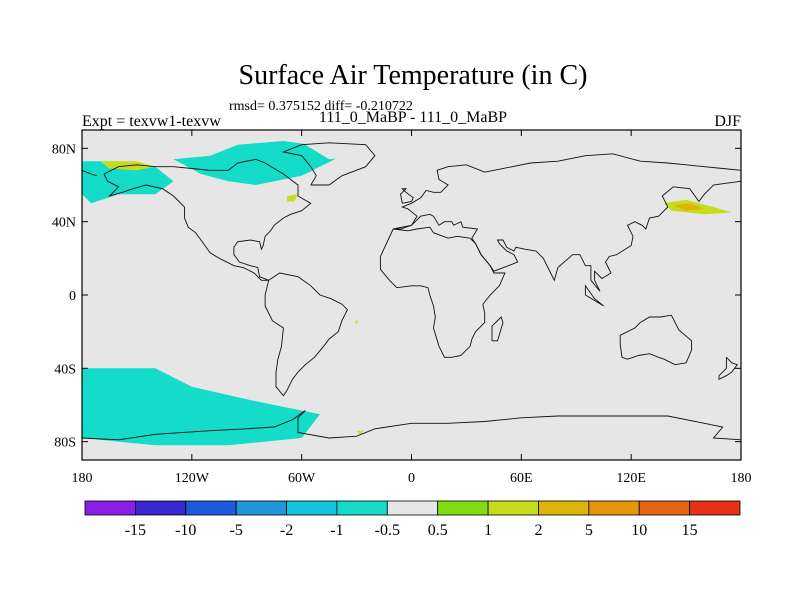 This screenshot has width=800, height=600. What do you see at coordinates (438, 530) in the screenshot?
I see `colorbar-label-6: 0.5` at bounding box center [438, 530].